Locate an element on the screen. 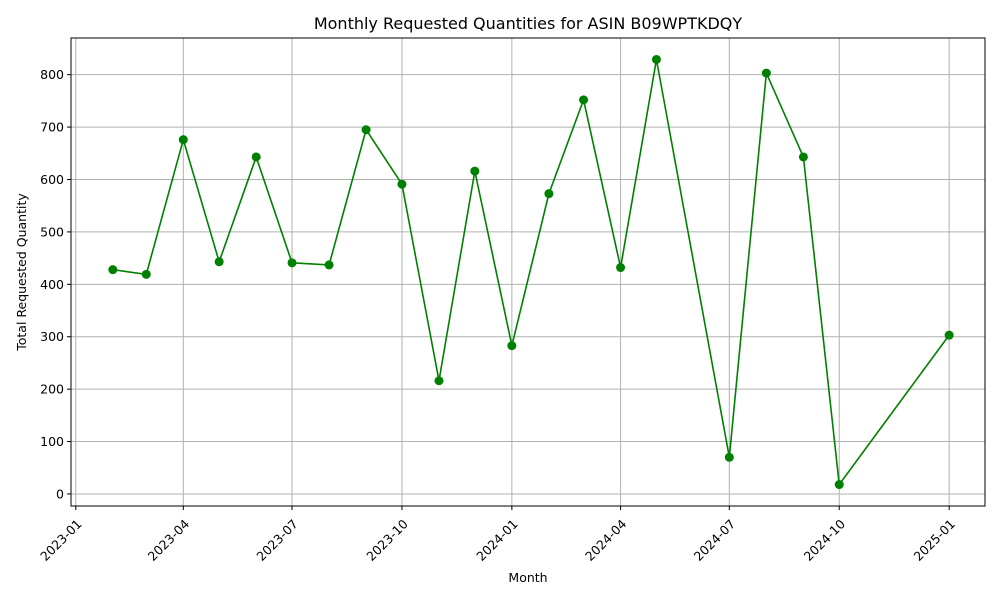  x-tick-label: 2023-04 is located at coordinates (169, 540).